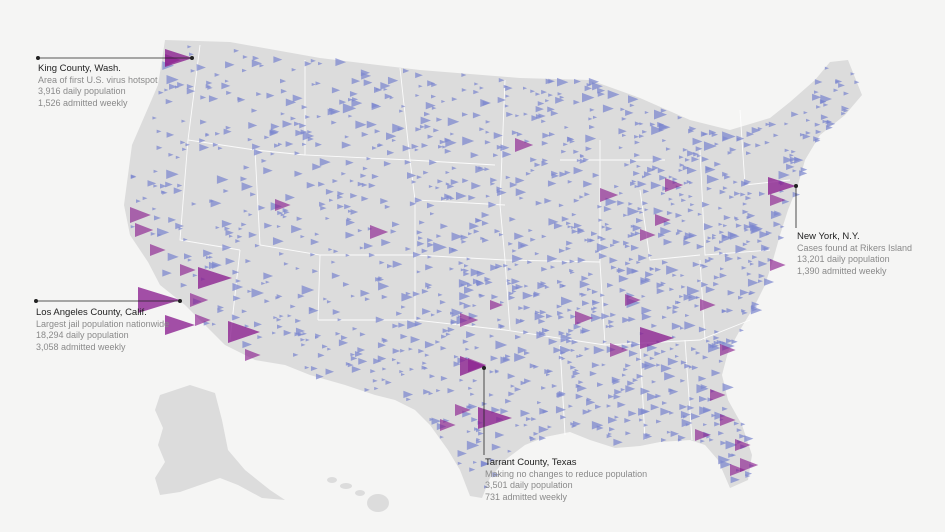  I want to click on annotation-title: New York, N.Y., so click(828, 236).